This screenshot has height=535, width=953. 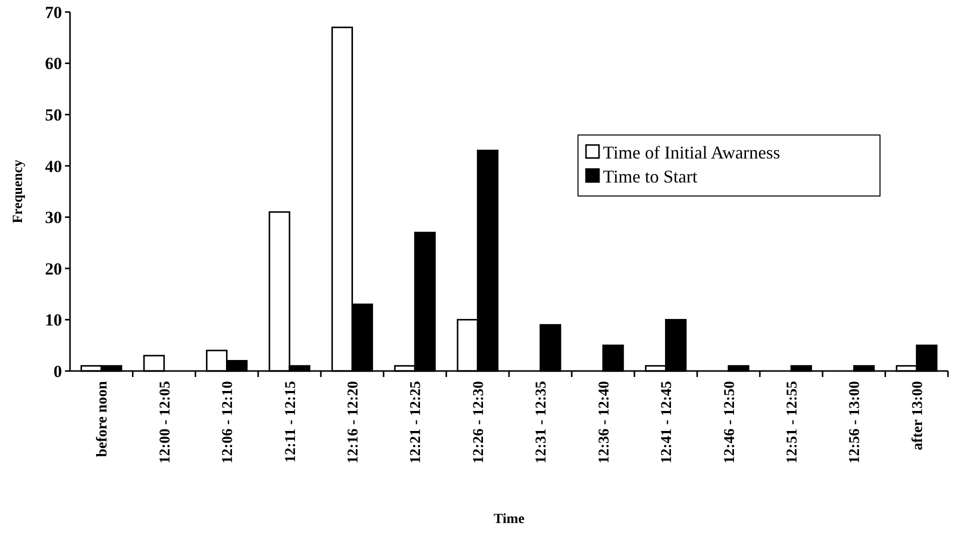 What do you see at coordinates (18, 192) in the screenshot?
I see `y-axis-title: Frequency` at bounding box center [18, 192].